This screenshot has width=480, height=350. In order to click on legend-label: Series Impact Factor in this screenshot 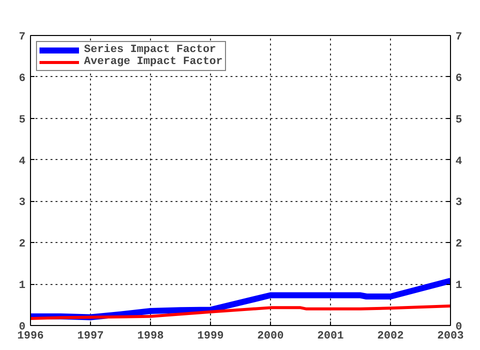, I will do `click(150, 50)`.